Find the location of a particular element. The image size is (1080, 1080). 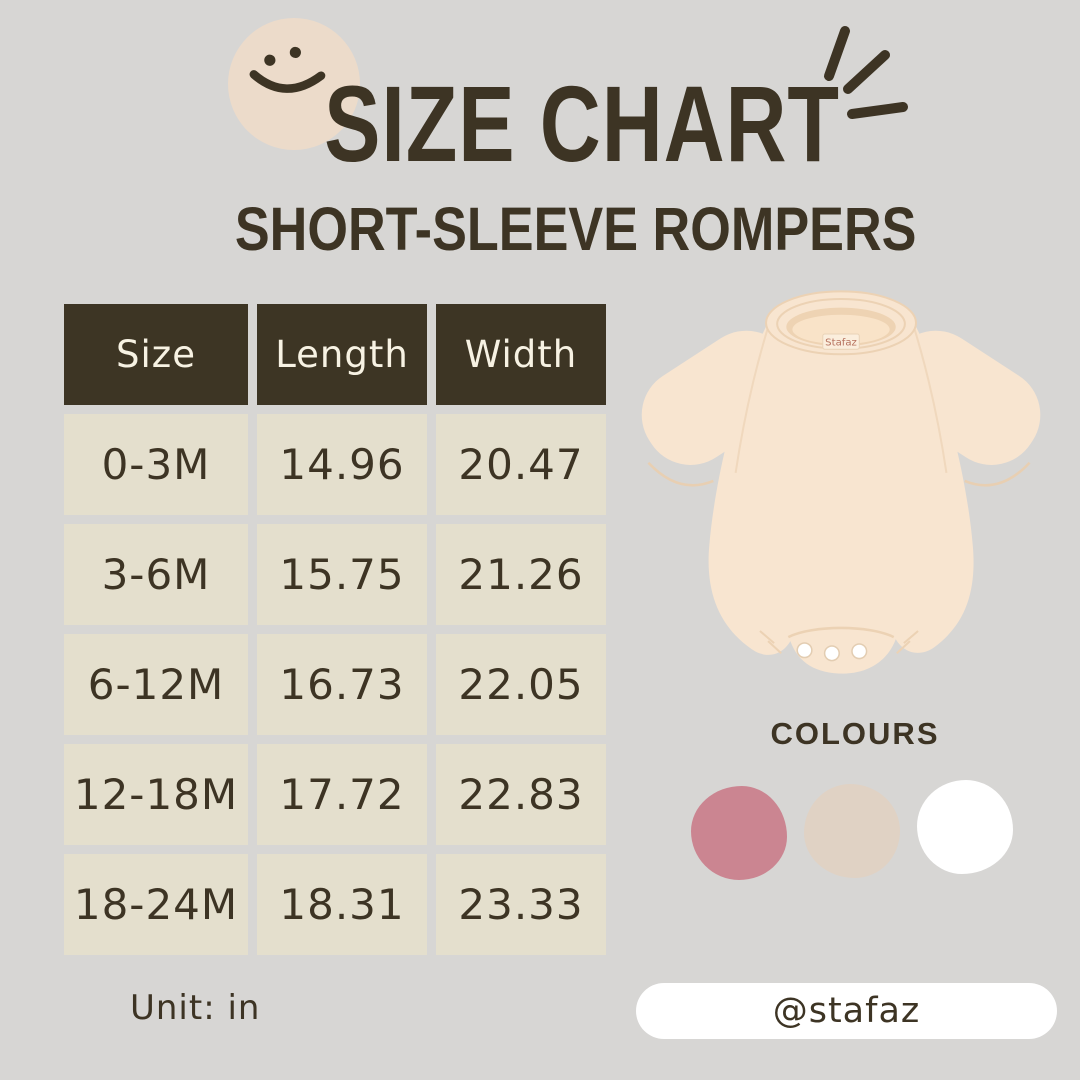

swatch-white is located at coordinates (965, 827).